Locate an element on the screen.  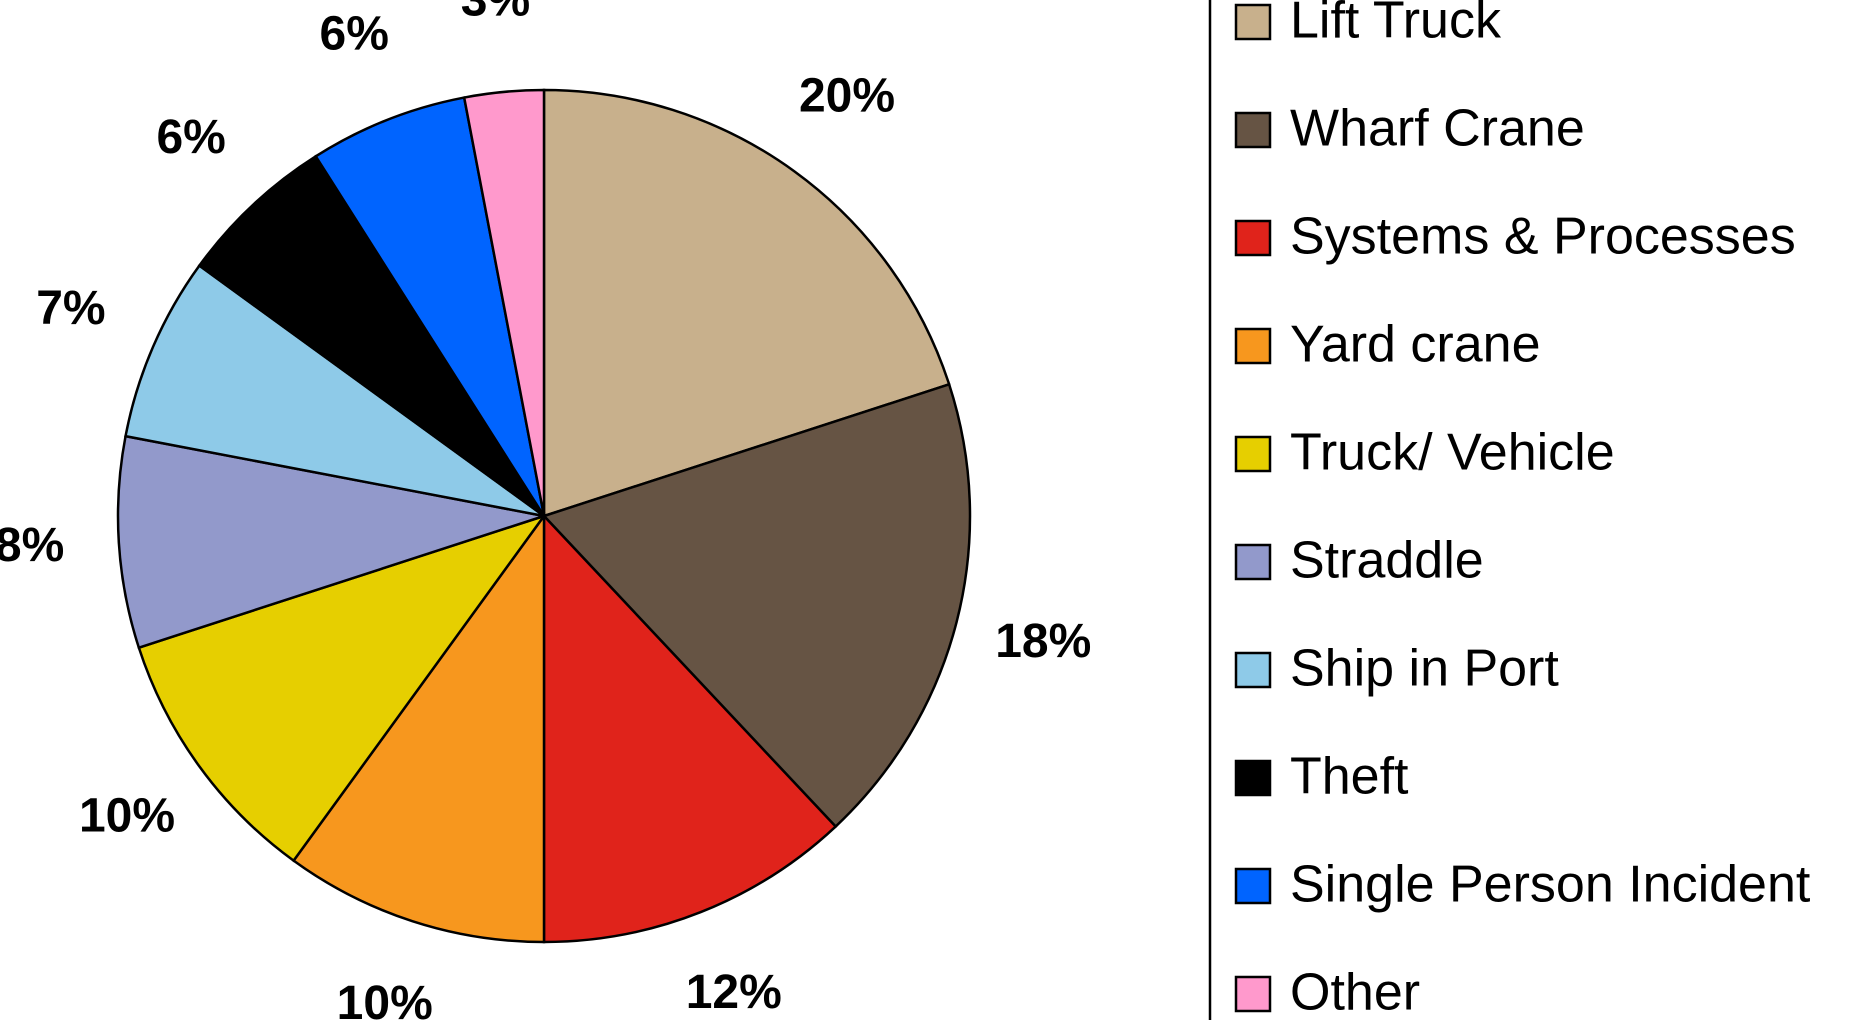
legend-label: Systems & Processes is located at coordinates (1543, 237).